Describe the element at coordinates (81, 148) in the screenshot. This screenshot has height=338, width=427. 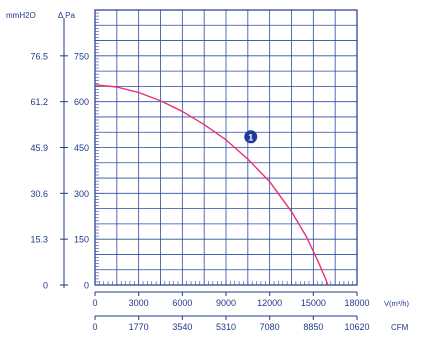
I see `y-tick-label-pa: 450` at that location.